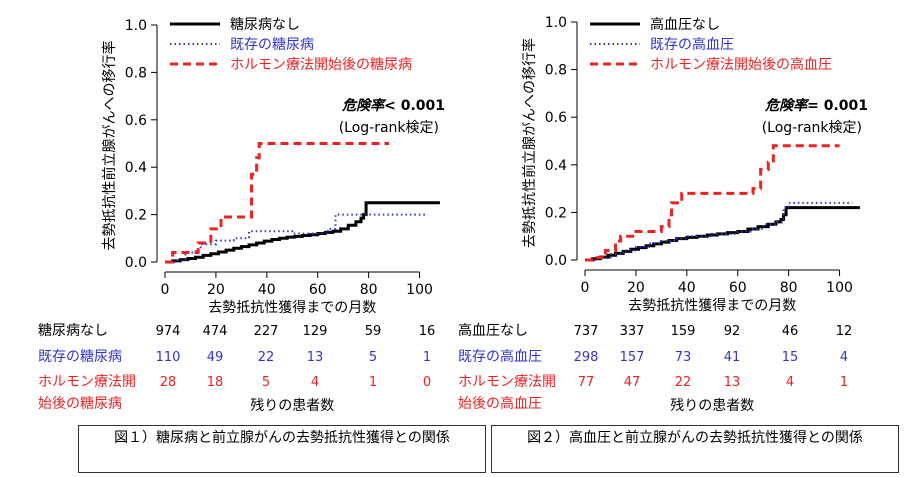 This screenshot has width=905, height=477. I want to click on risk-count: 337, so click(632, 331).